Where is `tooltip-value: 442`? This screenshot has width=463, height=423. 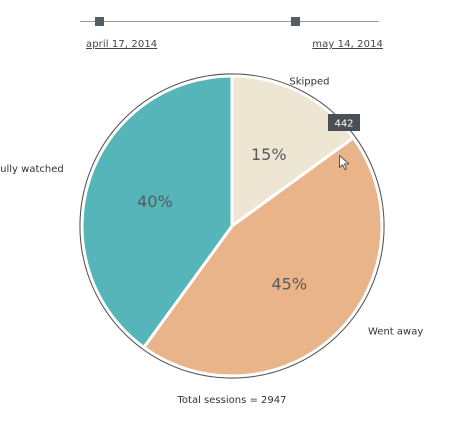
tooltip-value: 442 is located at coordinates (343, 124).